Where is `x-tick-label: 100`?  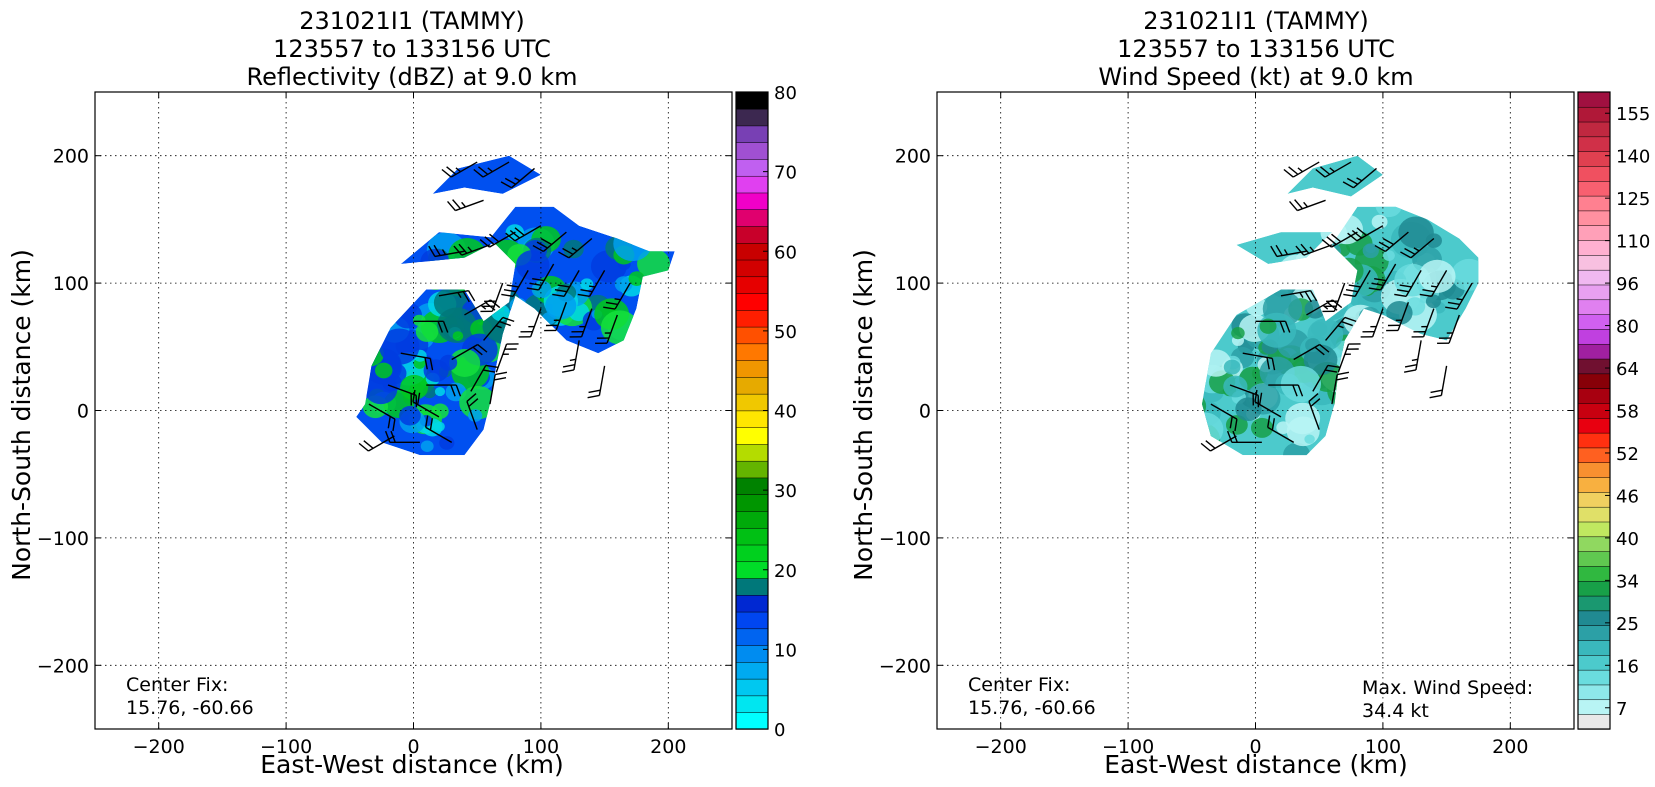
x-tick-label: 100 is located at coordinates (1383, 747).